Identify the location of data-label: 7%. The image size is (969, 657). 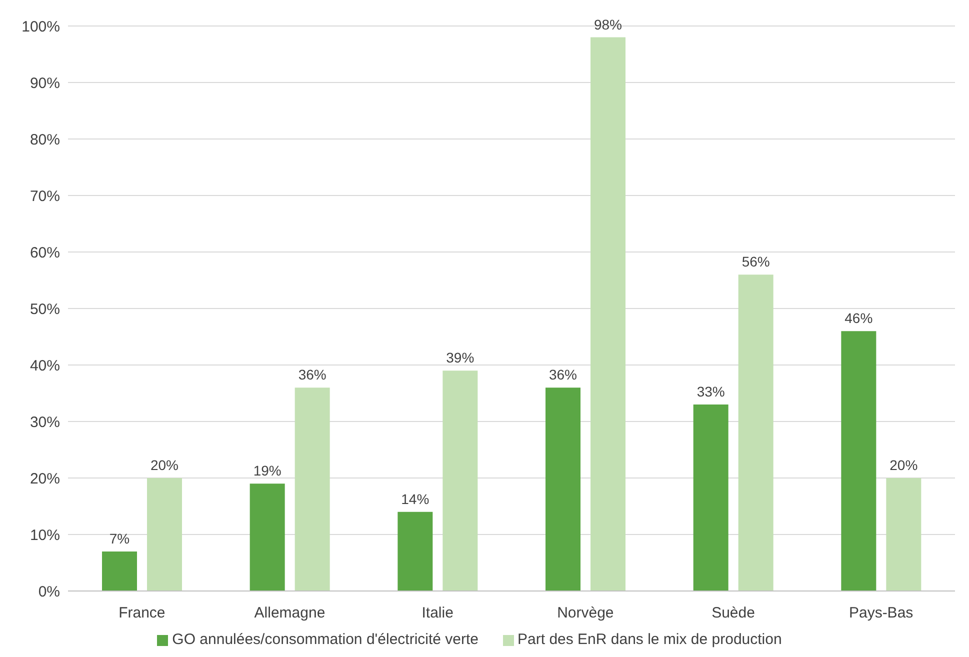
(119, 538).